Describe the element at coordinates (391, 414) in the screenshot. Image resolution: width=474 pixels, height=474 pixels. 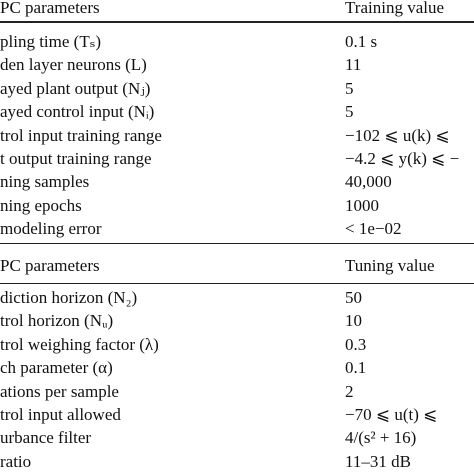
I see `value-cell: −70 ⩽ u(t) ⩽` at that location.